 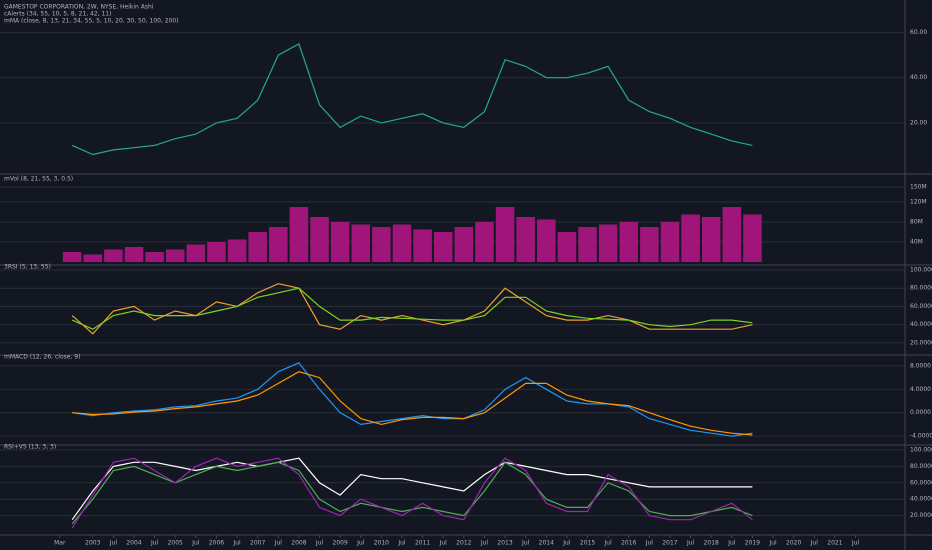 What do you see at coordinates (918, 202) in the screenshot?
I see `y-tick-label: 120M` at bounding box center [918, 202].